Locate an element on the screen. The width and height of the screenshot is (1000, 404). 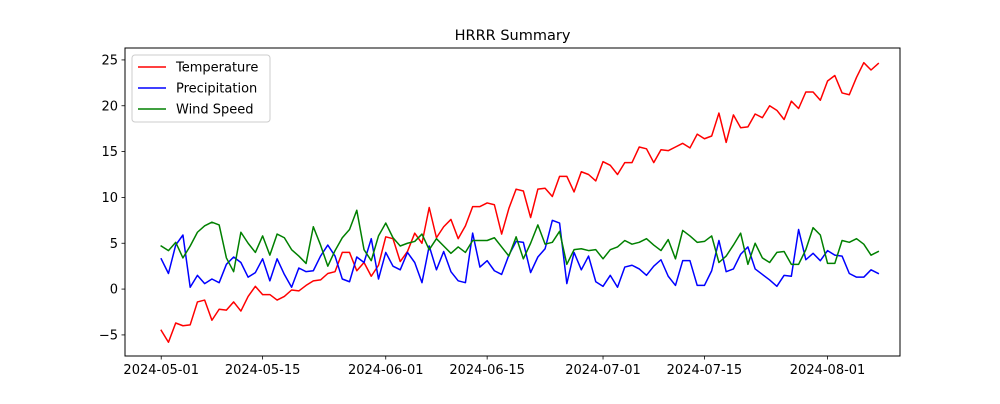
x-tick-label: 2024-07-15 is located at coordinates (705, 370).